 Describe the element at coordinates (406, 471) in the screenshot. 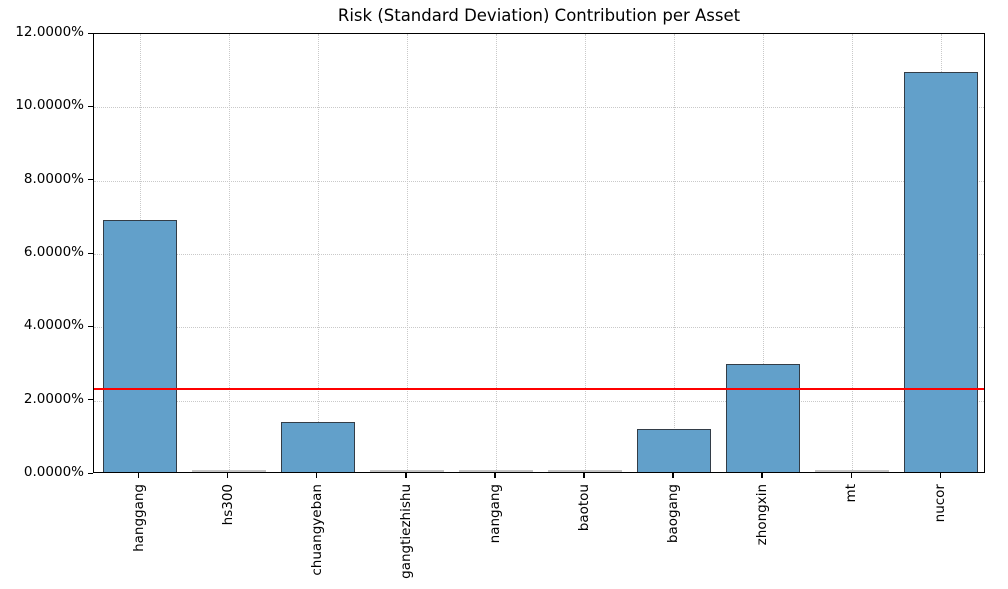

I see `bar-gangtiezhishu` at that location.